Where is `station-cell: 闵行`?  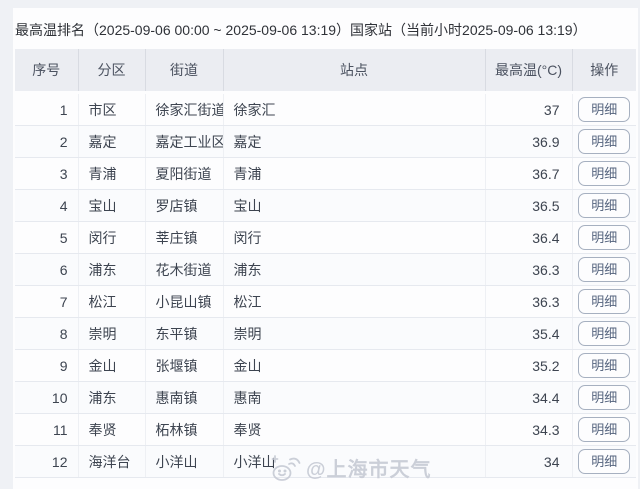 station-cell: 闵行 is located at coordinates (354, 237).